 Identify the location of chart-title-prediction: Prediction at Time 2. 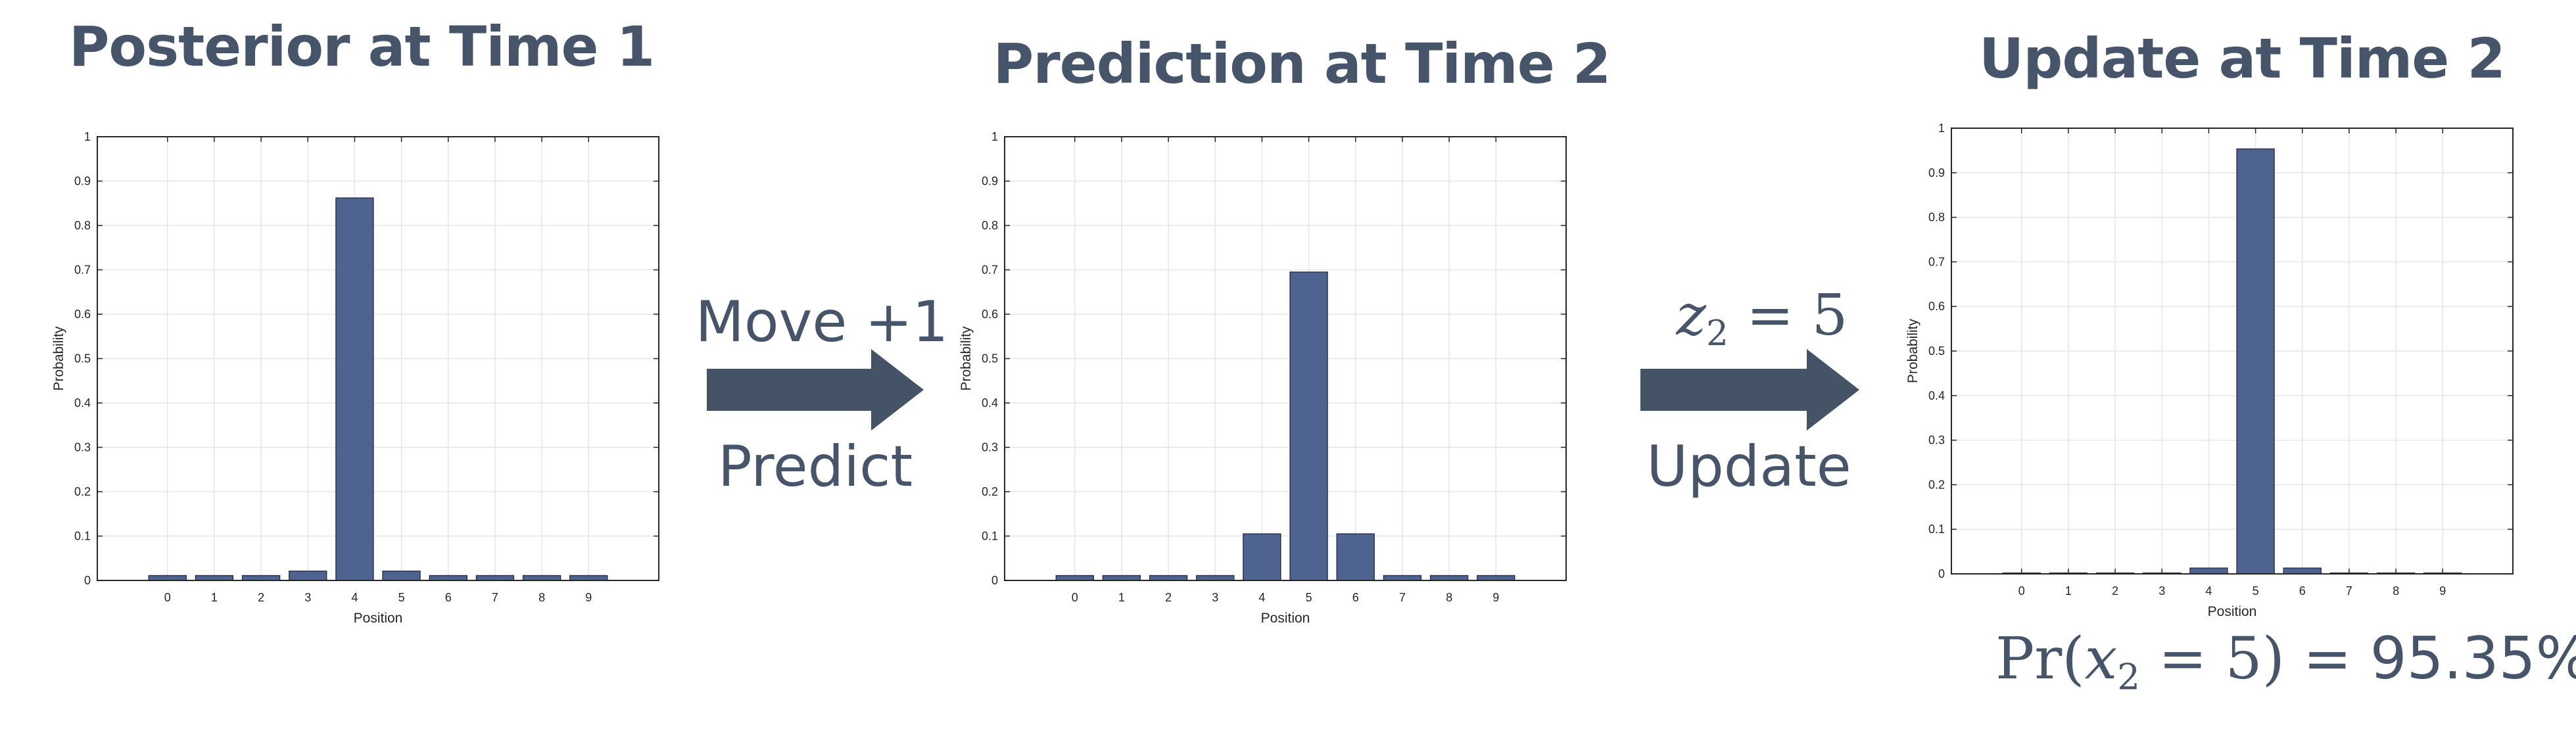
(1302, 64).